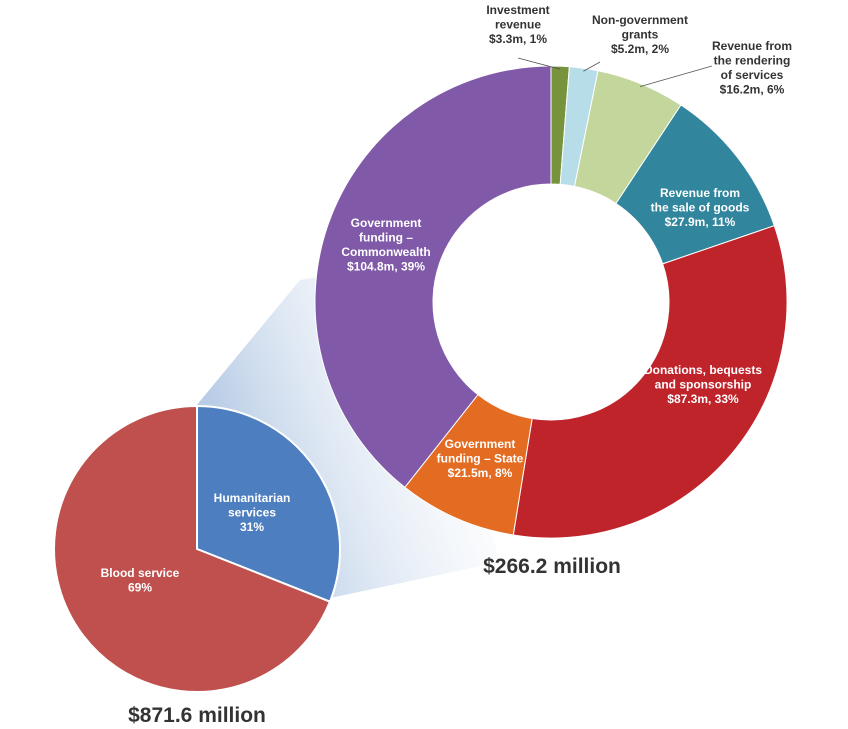  What do you see at coordinates (552, 566) in the screenshot?
I see `donut-total-label: $266.2 million` at bounding box center [552, 566].